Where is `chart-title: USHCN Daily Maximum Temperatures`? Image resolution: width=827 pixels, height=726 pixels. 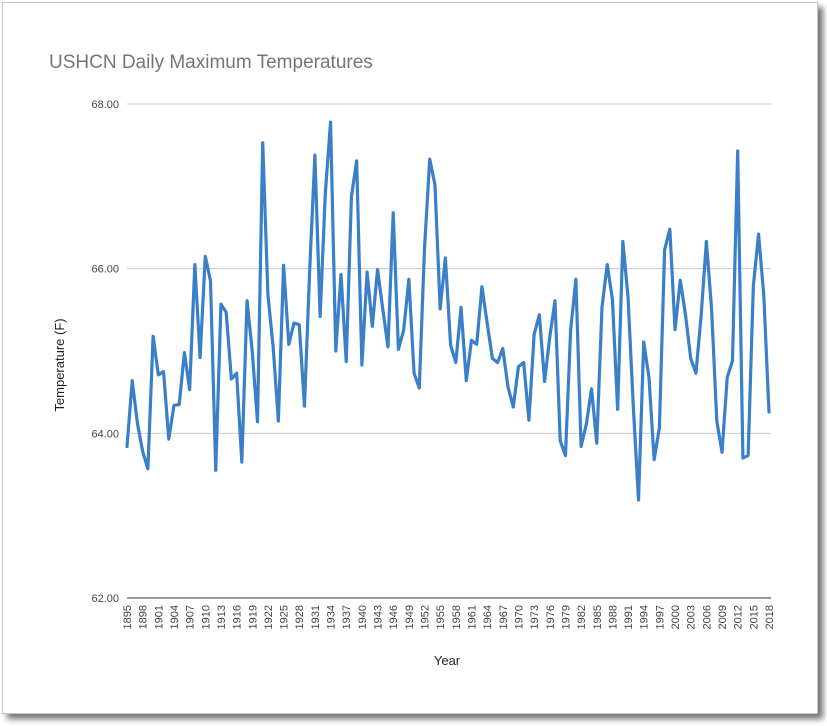 chart-title: USHCN Daily Maximum Temperatures is located at coordinates (211, 62).